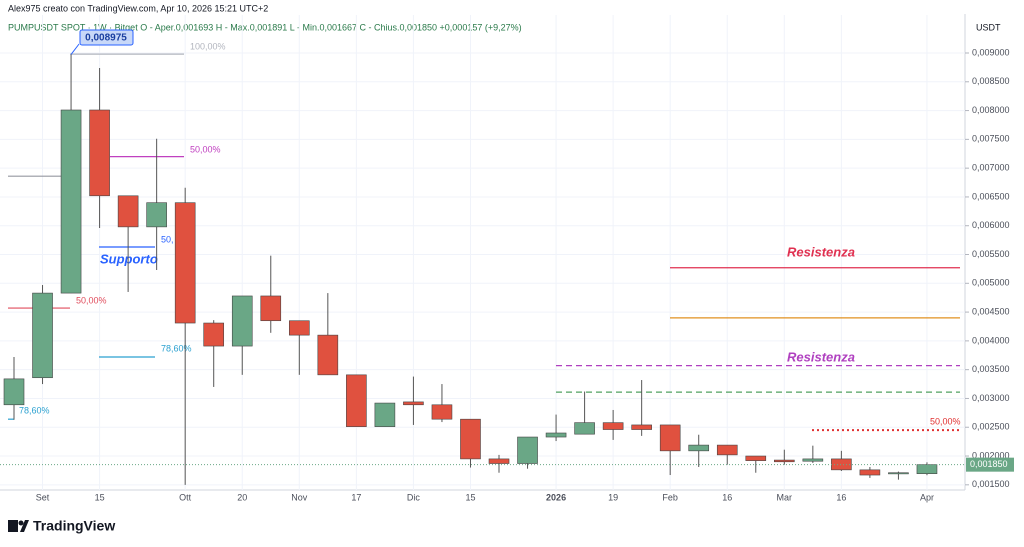  I want to click on x-tick-label: Apr, so click(927, 497).